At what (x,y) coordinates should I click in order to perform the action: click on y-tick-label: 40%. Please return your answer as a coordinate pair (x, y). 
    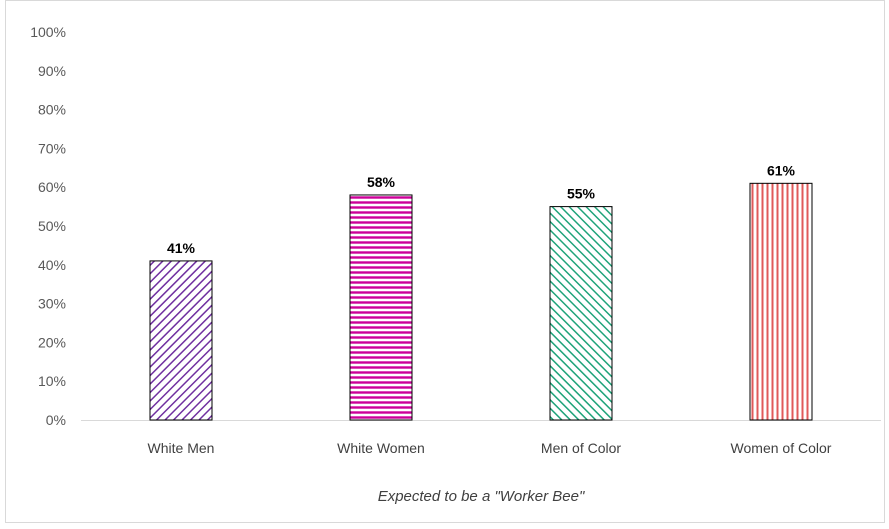
    Looking at the image, I should click on (52, 265).